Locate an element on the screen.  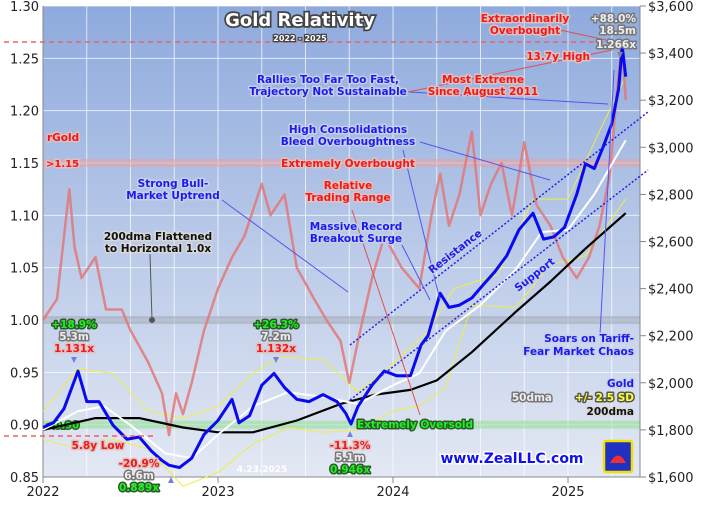
rallies-label-2: Trajectory Not Sustainable is located at coordinates (328, 92).